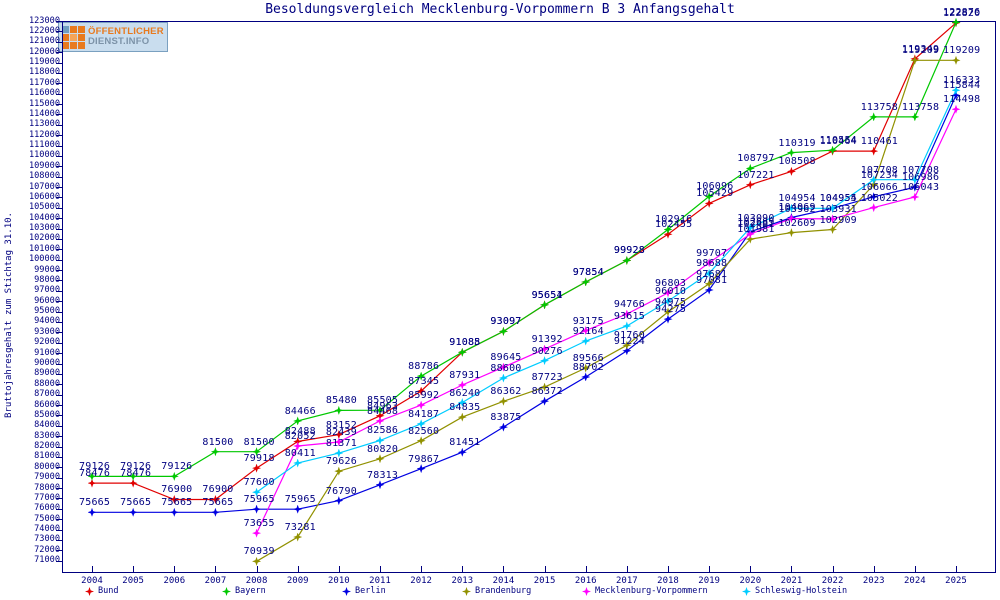 The width and height of the screenshot is (1000, 600). Describe the element at coordinates (627, 581) in the screenshot. I see `x-axis-tick-label: 2017` at that location.